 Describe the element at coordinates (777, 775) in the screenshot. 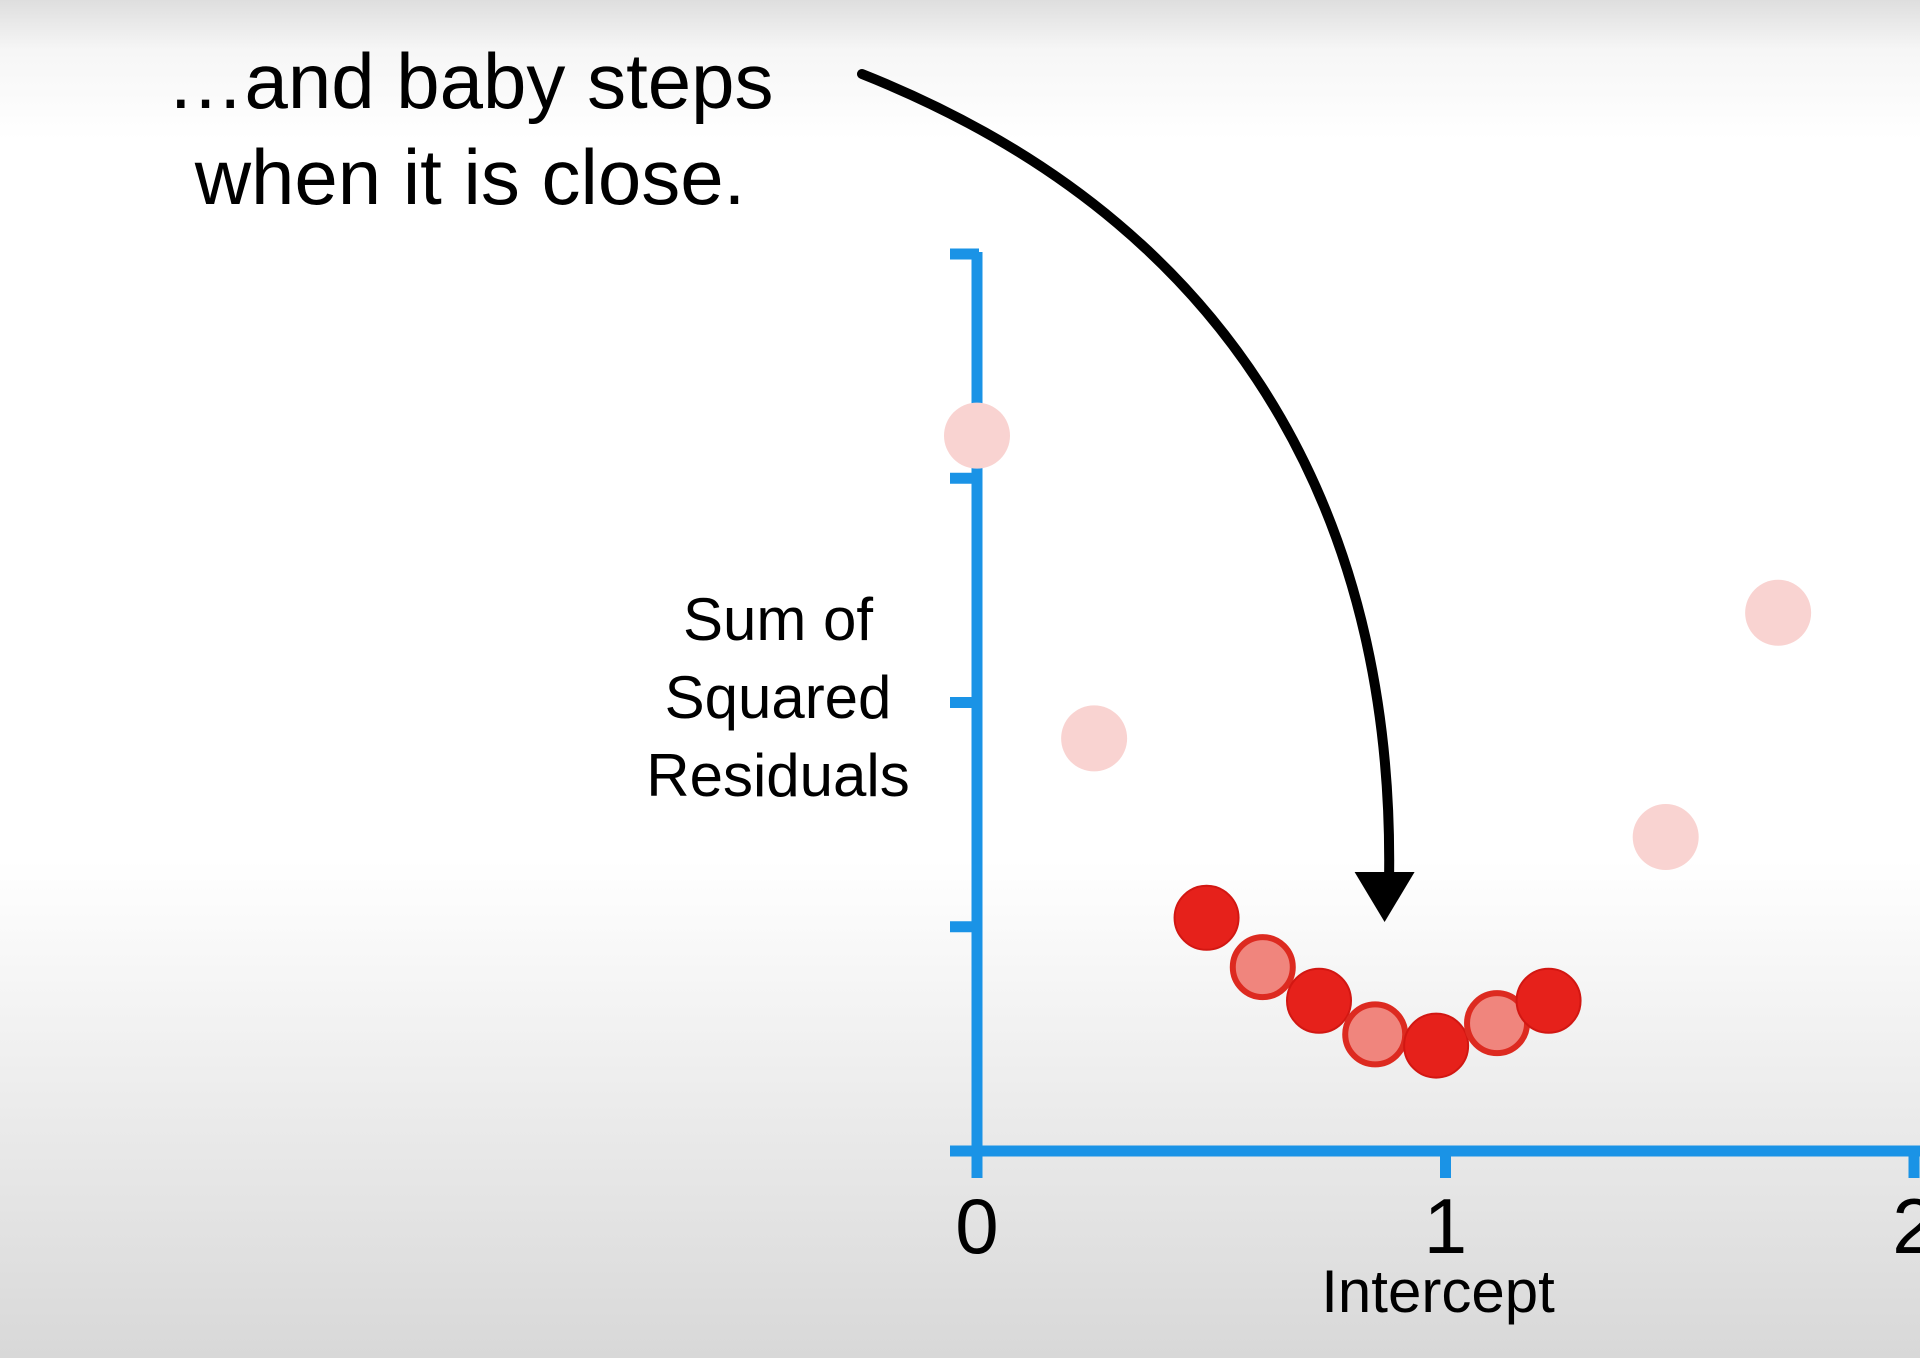

I see `y-axis-label-line-3: Residuals` at that location.